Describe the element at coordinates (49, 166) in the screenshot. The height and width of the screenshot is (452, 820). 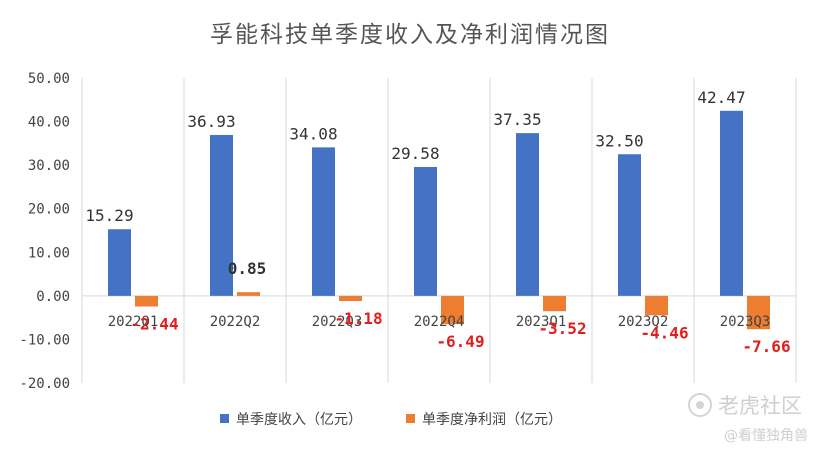
I see `y-tick-label: 30.00` at that location.